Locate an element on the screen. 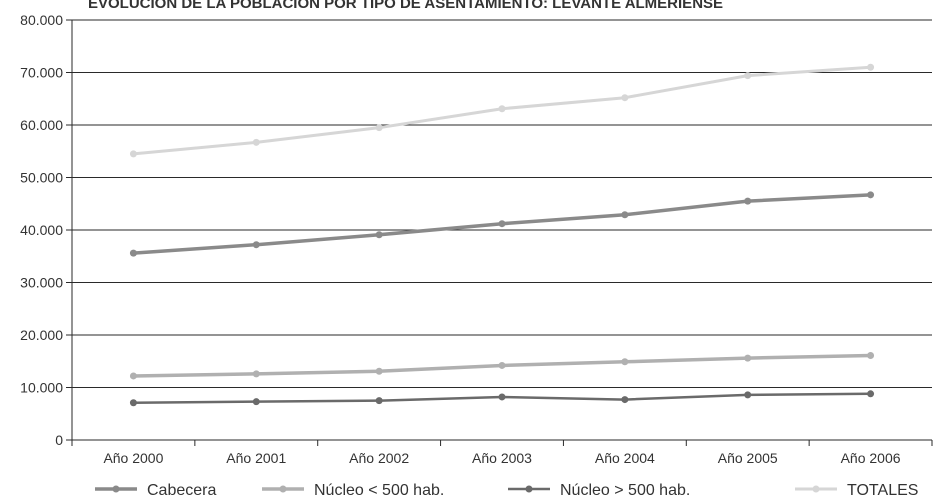  y-tick-label: 80.000 is located at coordinates (41, 20).